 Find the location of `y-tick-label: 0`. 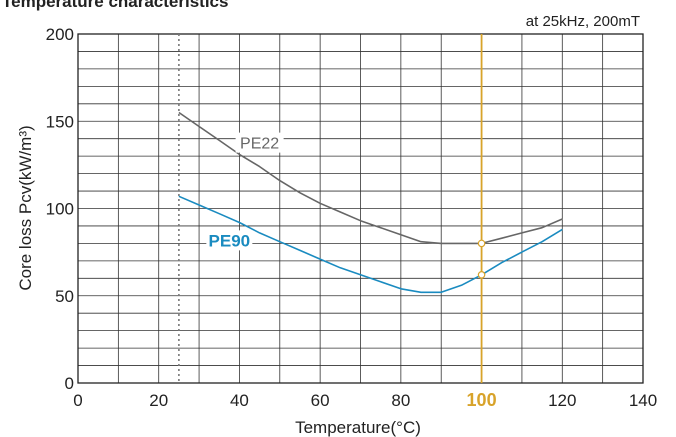

y-tick-label: 0 is located at coordinates (69, 383).